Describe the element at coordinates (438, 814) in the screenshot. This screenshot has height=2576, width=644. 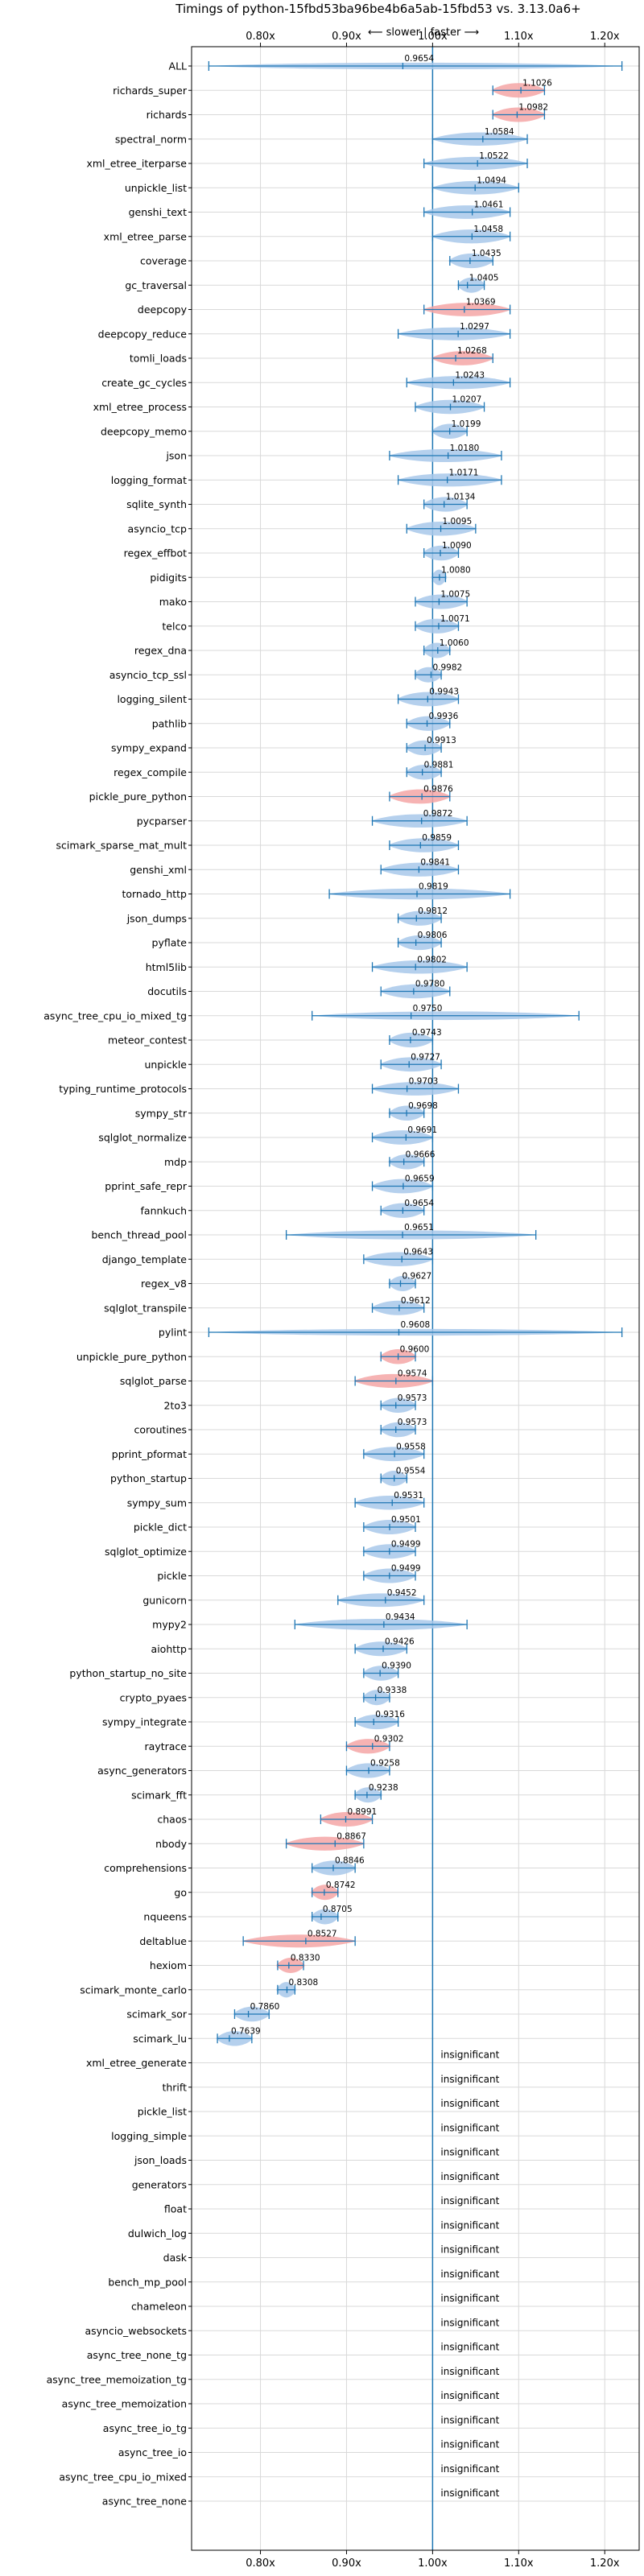
I see `value-label: 0.9872` at that location.